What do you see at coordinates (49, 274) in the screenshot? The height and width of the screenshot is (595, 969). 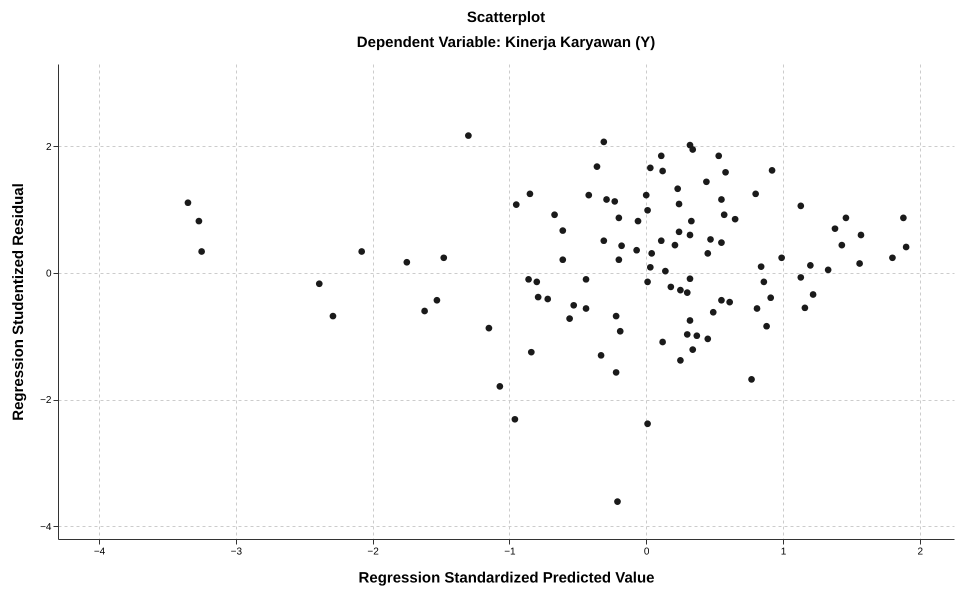 I see `y-tick-label: 0` at bounding box center [49, 274].